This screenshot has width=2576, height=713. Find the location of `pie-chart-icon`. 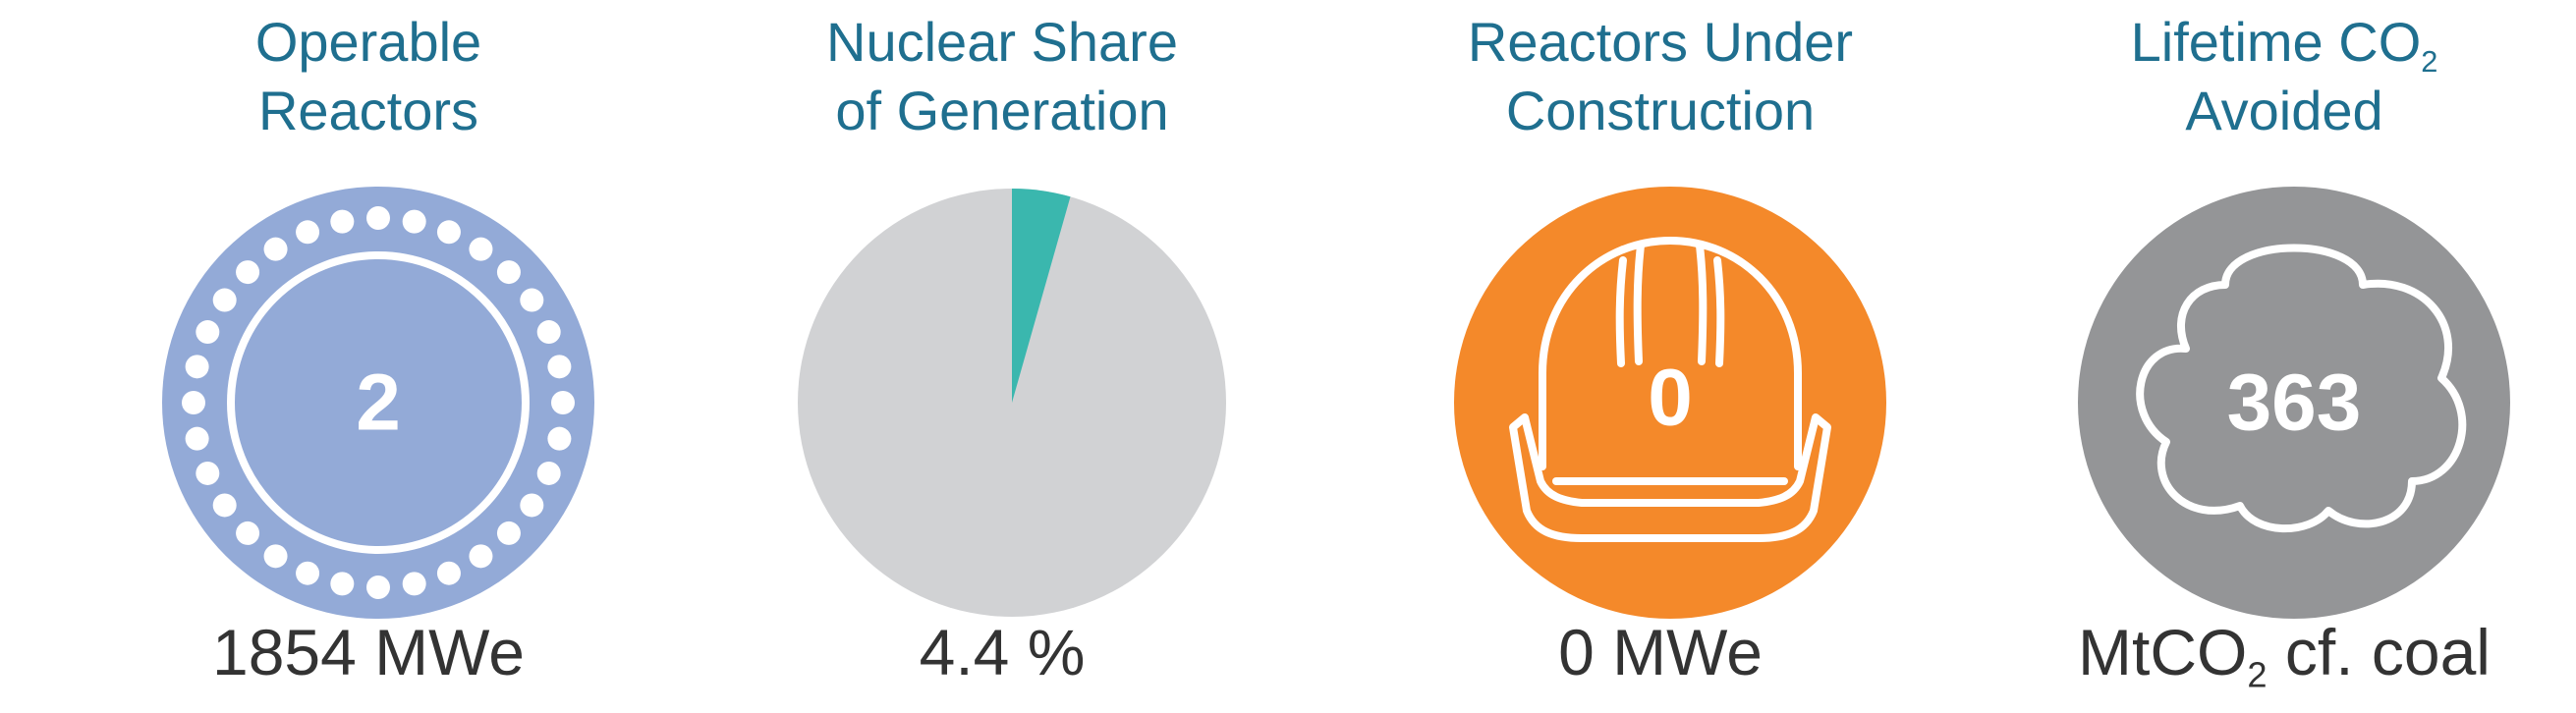

pie-chart-icon is located at coordinates (1012, 403).